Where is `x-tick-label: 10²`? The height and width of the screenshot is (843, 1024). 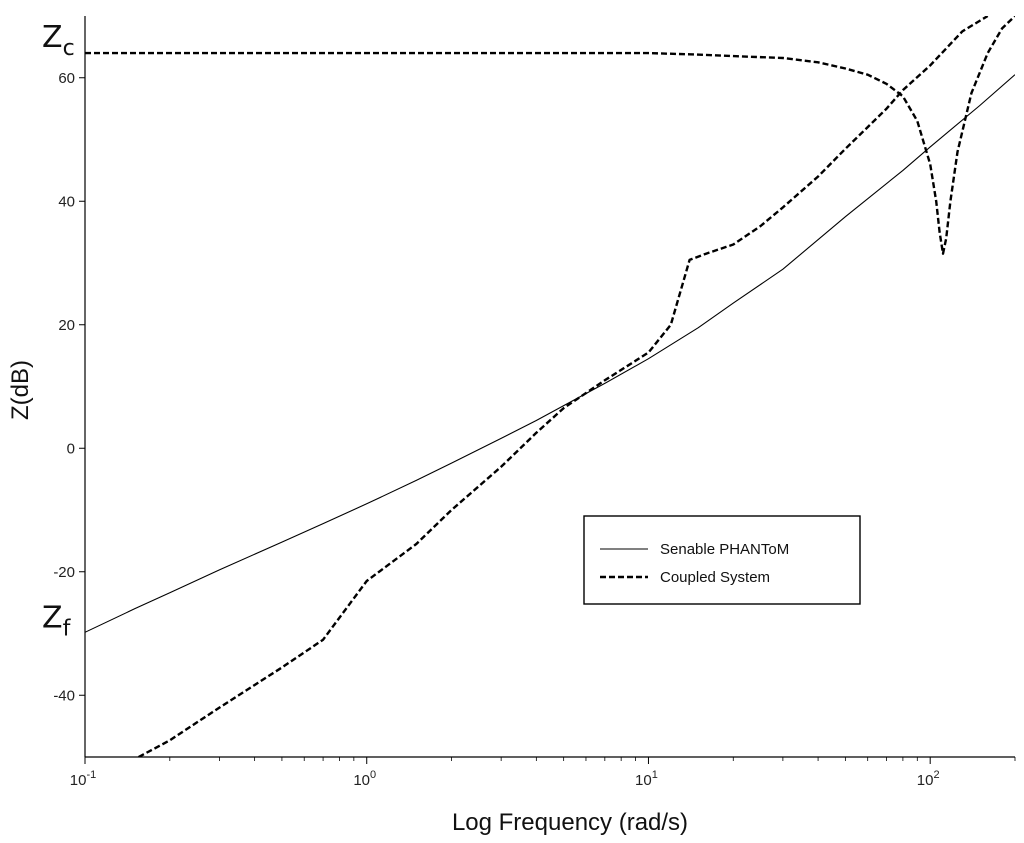
x-tick-label: 10² is located at coordinates (928, 779).